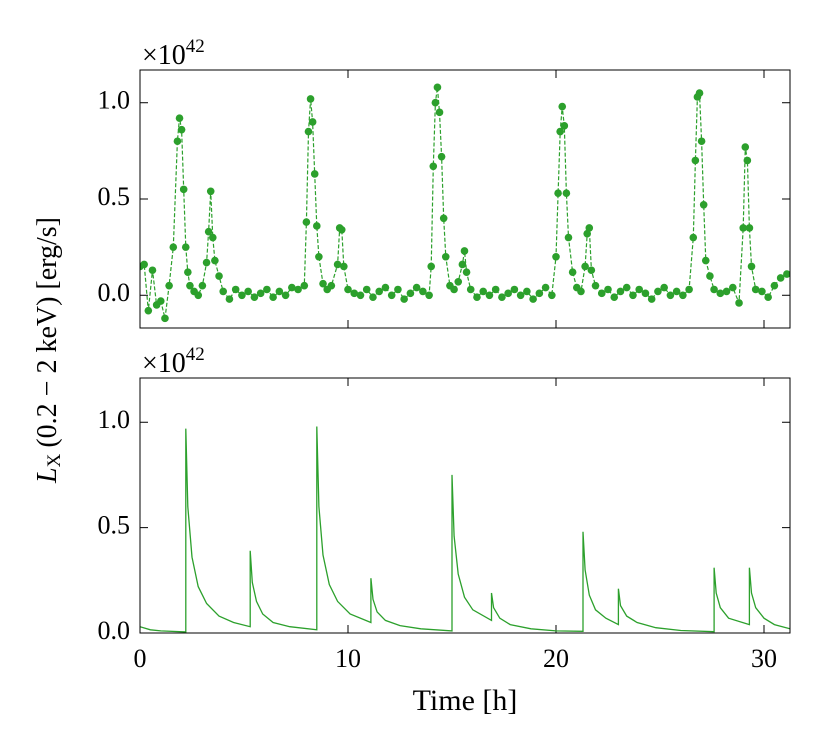 The height and width of the screenshot is (747, 830). Describe the element at coordinates (173, 53) in the screenshot. I see `offset-text: ×1042` at that location.